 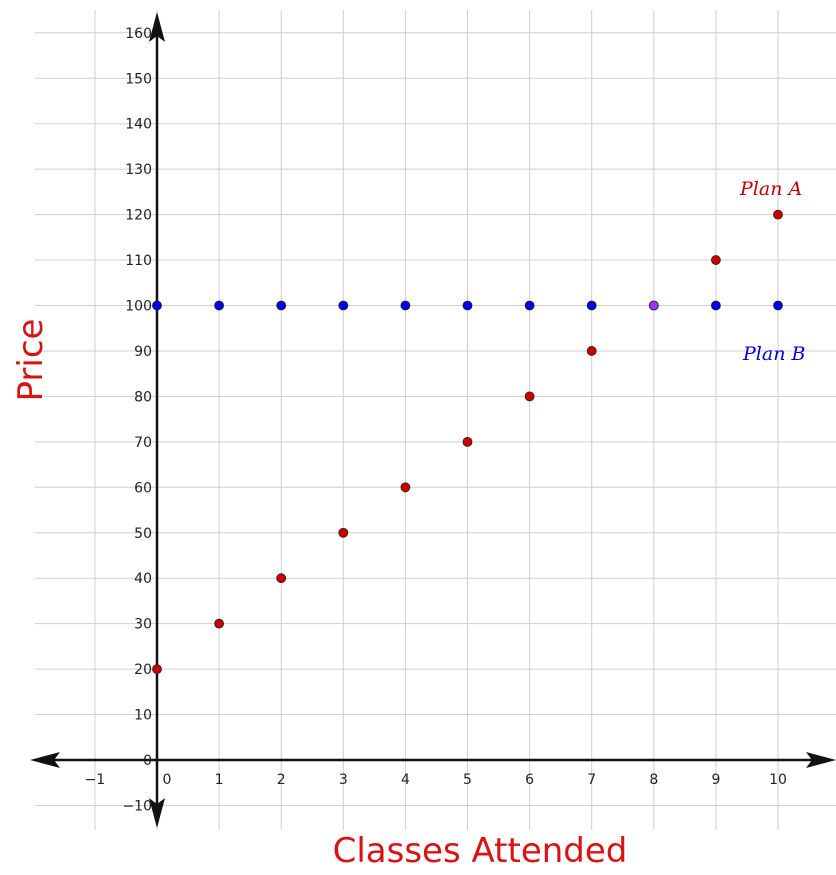 I want to click on x-tick-labels: −1 0 1 2 3 4 5 6 7 8 9 10, so click(x=436, y=780).